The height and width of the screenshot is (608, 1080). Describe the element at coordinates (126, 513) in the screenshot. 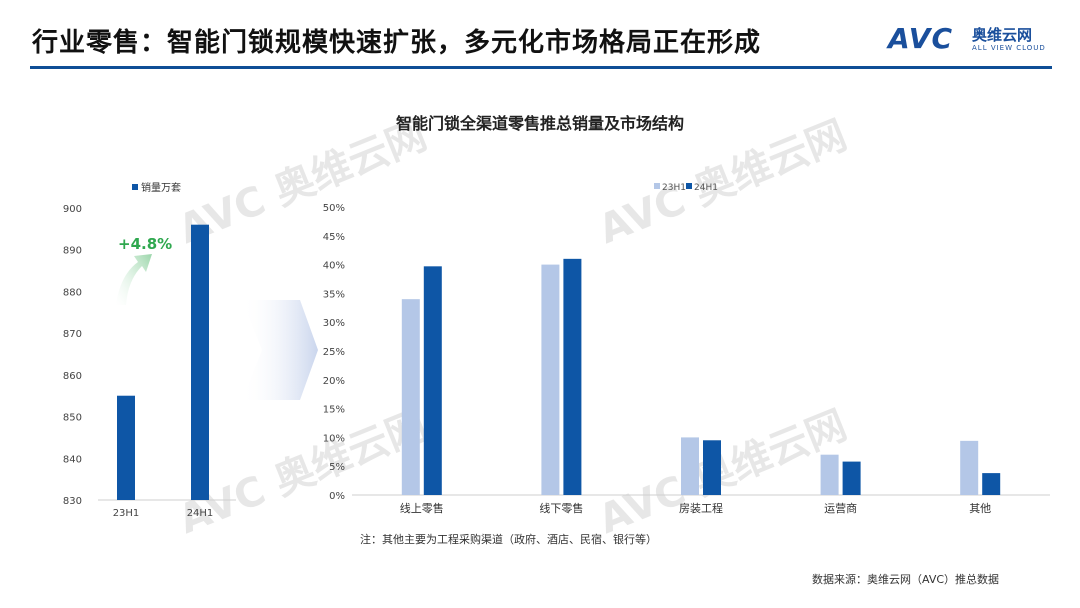

I see `x-tick-label: 23H1` at that location.